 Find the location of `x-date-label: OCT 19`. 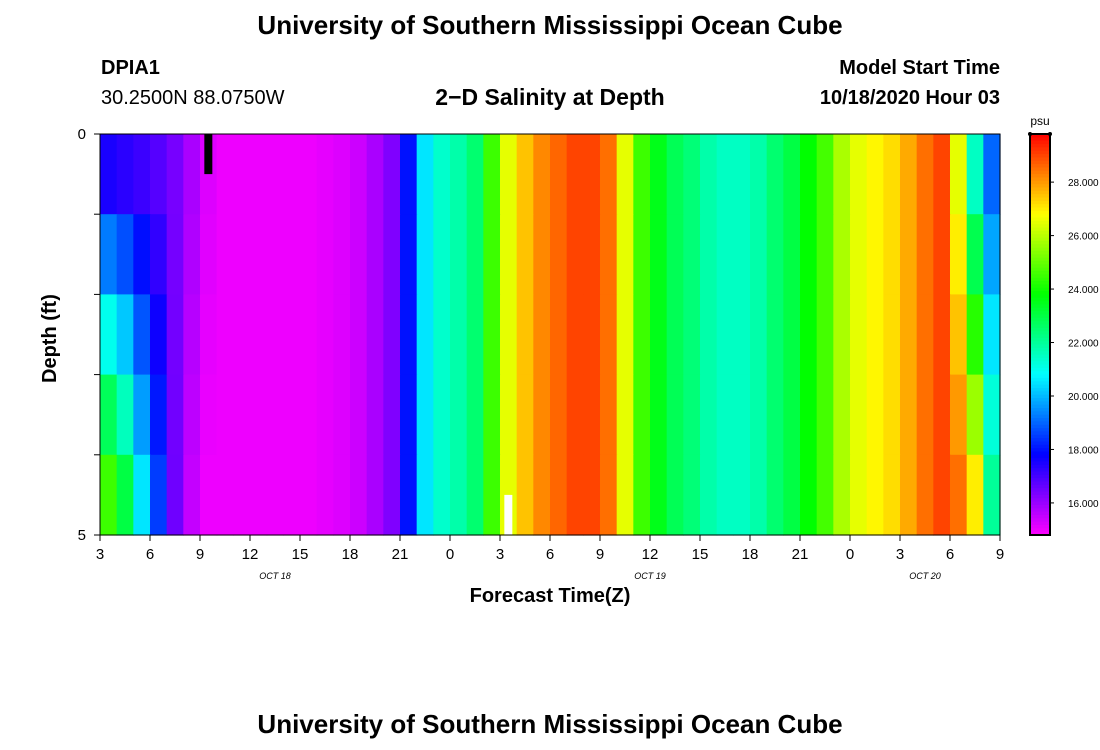

x-date-label: OCT 19 is located at coordinates (650, 576).